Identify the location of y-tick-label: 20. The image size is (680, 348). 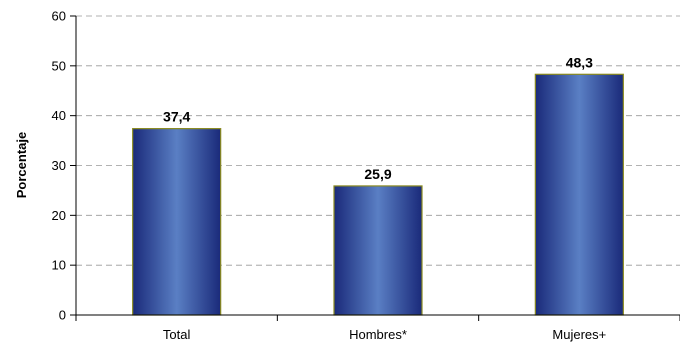
(59, 215).